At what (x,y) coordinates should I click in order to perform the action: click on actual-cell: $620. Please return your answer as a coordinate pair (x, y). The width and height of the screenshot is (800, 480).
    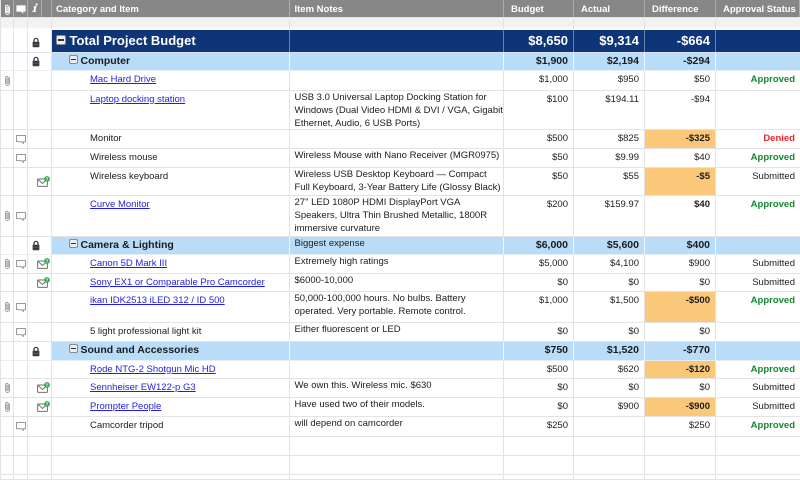
    Looking at the image, I should click on (609, 369).